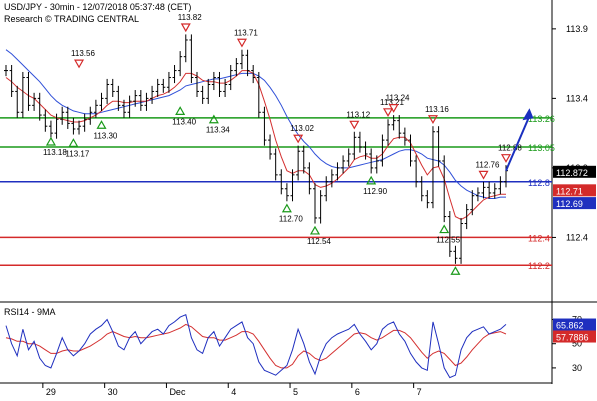 The height and width of the screenshot is (401, 597). Describe the element at coordinates (419, 392) in the screenshot. I see `x-tick-label: 7` at that location.